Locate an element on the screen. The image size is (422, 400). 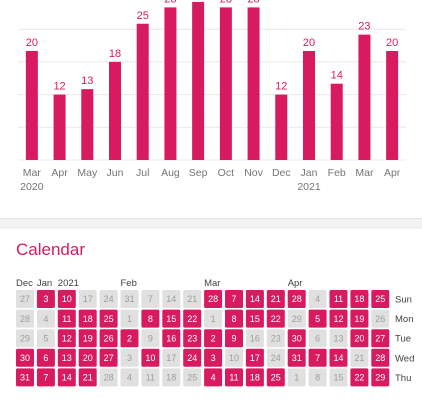
day-number: 5 is located at coordinates (45, 338).